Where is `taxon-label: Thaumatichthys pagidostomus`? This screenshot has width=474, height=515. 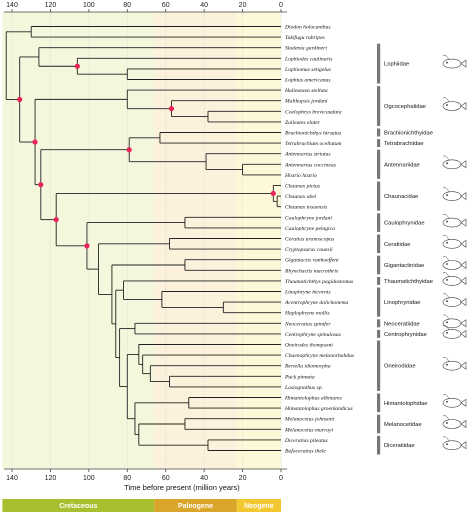 taxon-label: Thaumatichthys pagidostomus is located at coordinates (319, 282).